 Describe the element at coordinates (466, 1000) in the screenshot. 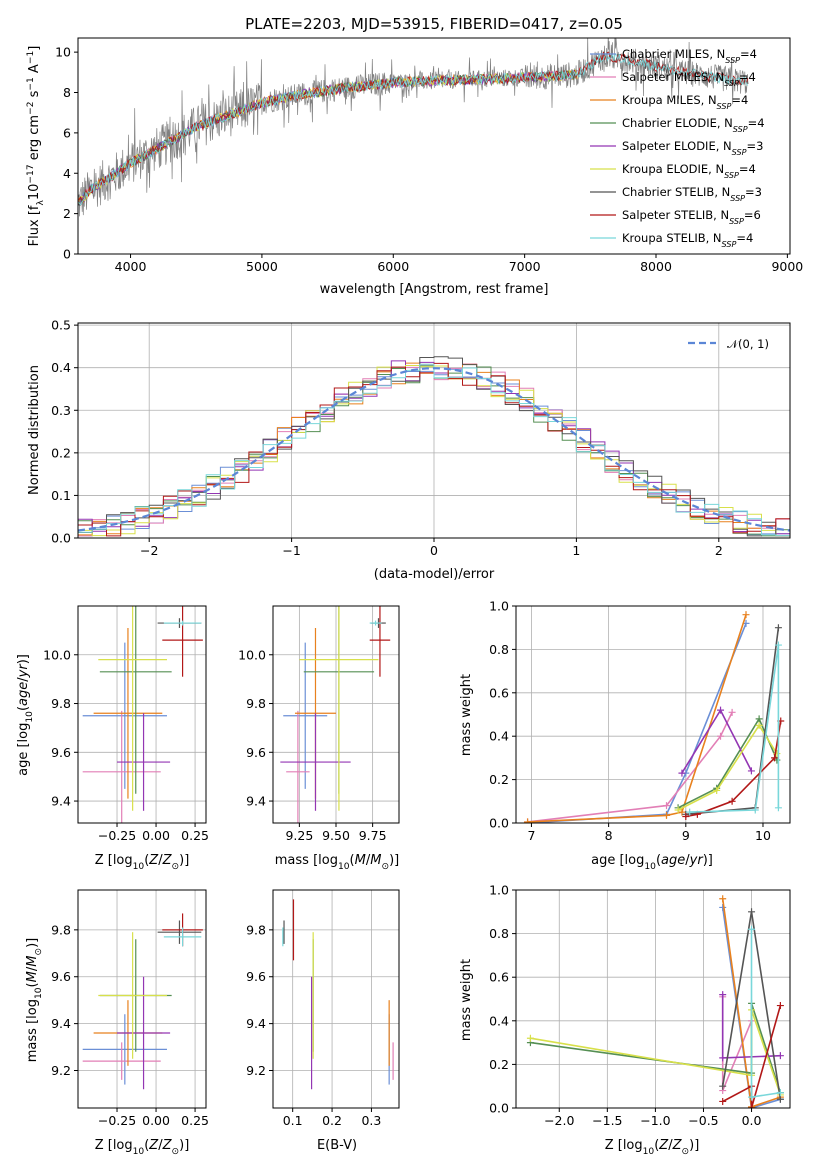

I see `y-axis-label: mass weight` at that location.